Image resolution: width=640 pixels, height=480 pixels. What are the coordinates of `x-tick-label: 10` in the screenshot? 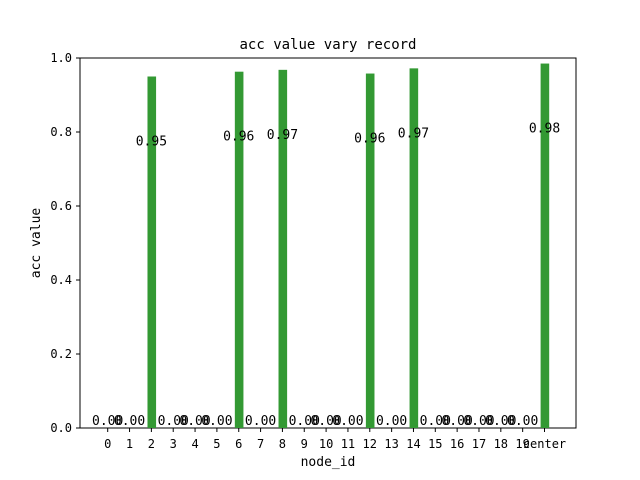 It's located at (326, 444).